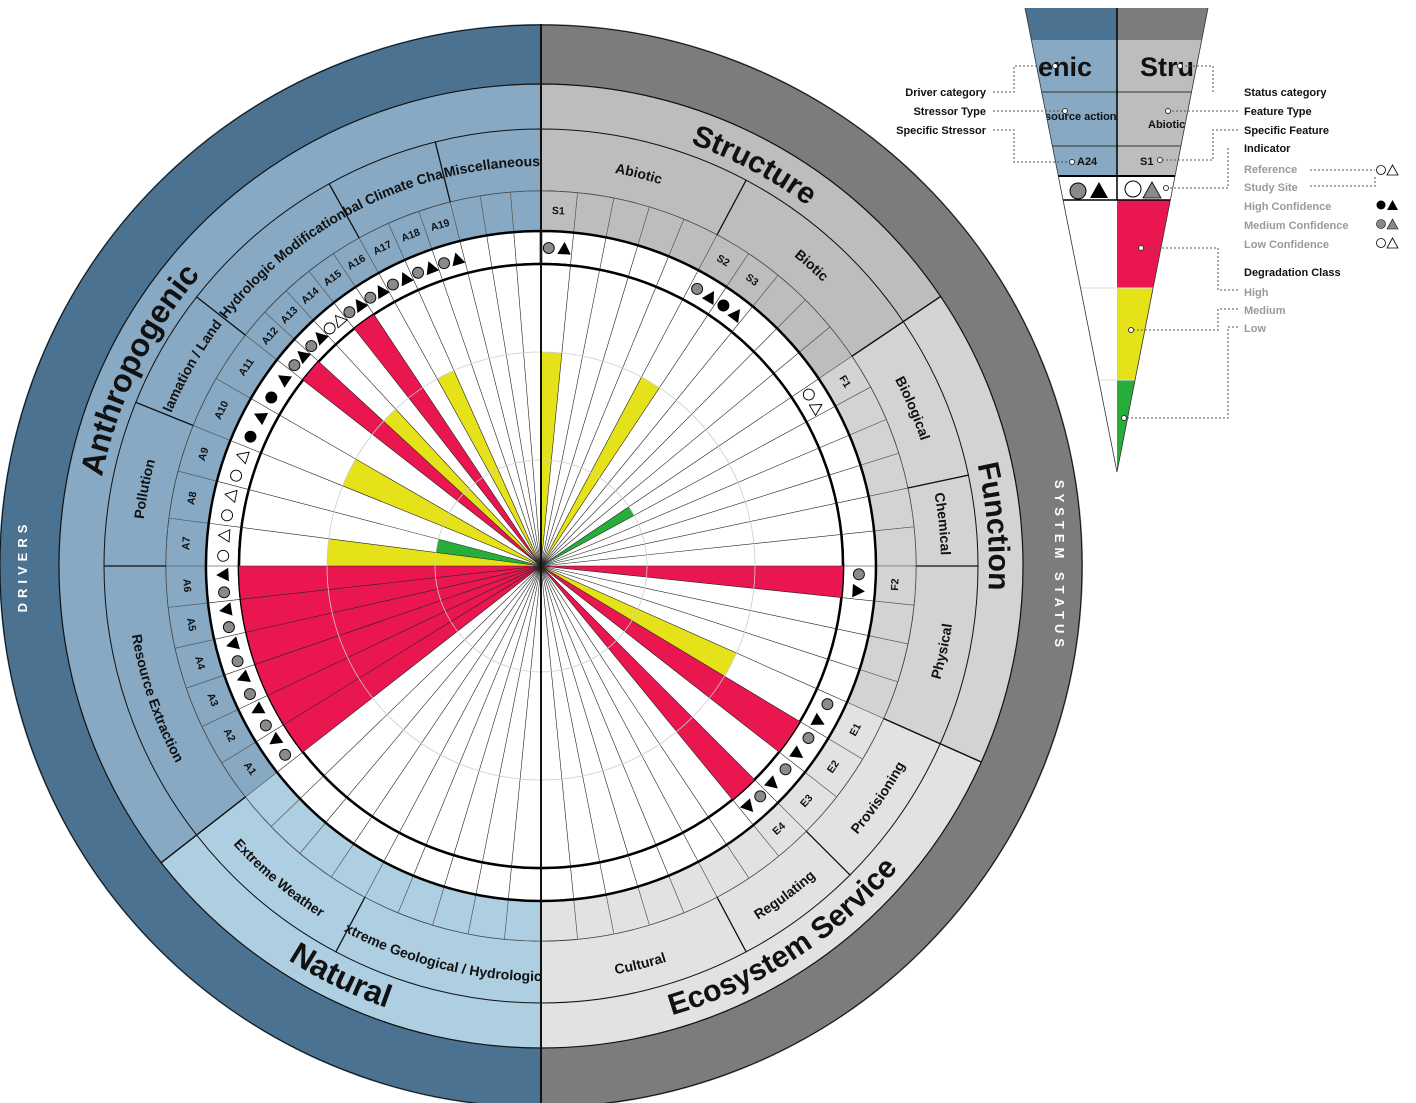 The height and width of the screenshot is (1103, 1416). I want to click on code-label-S2: S2, so click(722, 260).